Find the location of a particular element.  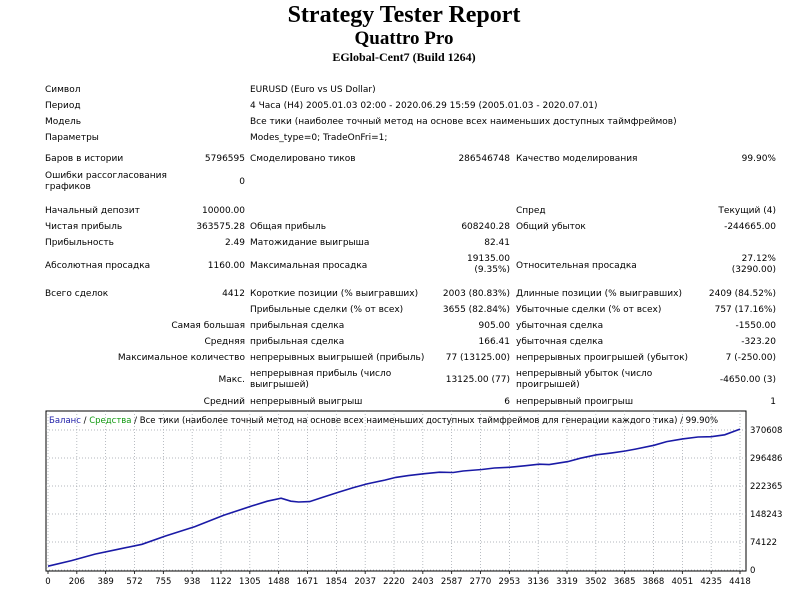

x-tick-label: 938 is located at coordinates (192, 582).